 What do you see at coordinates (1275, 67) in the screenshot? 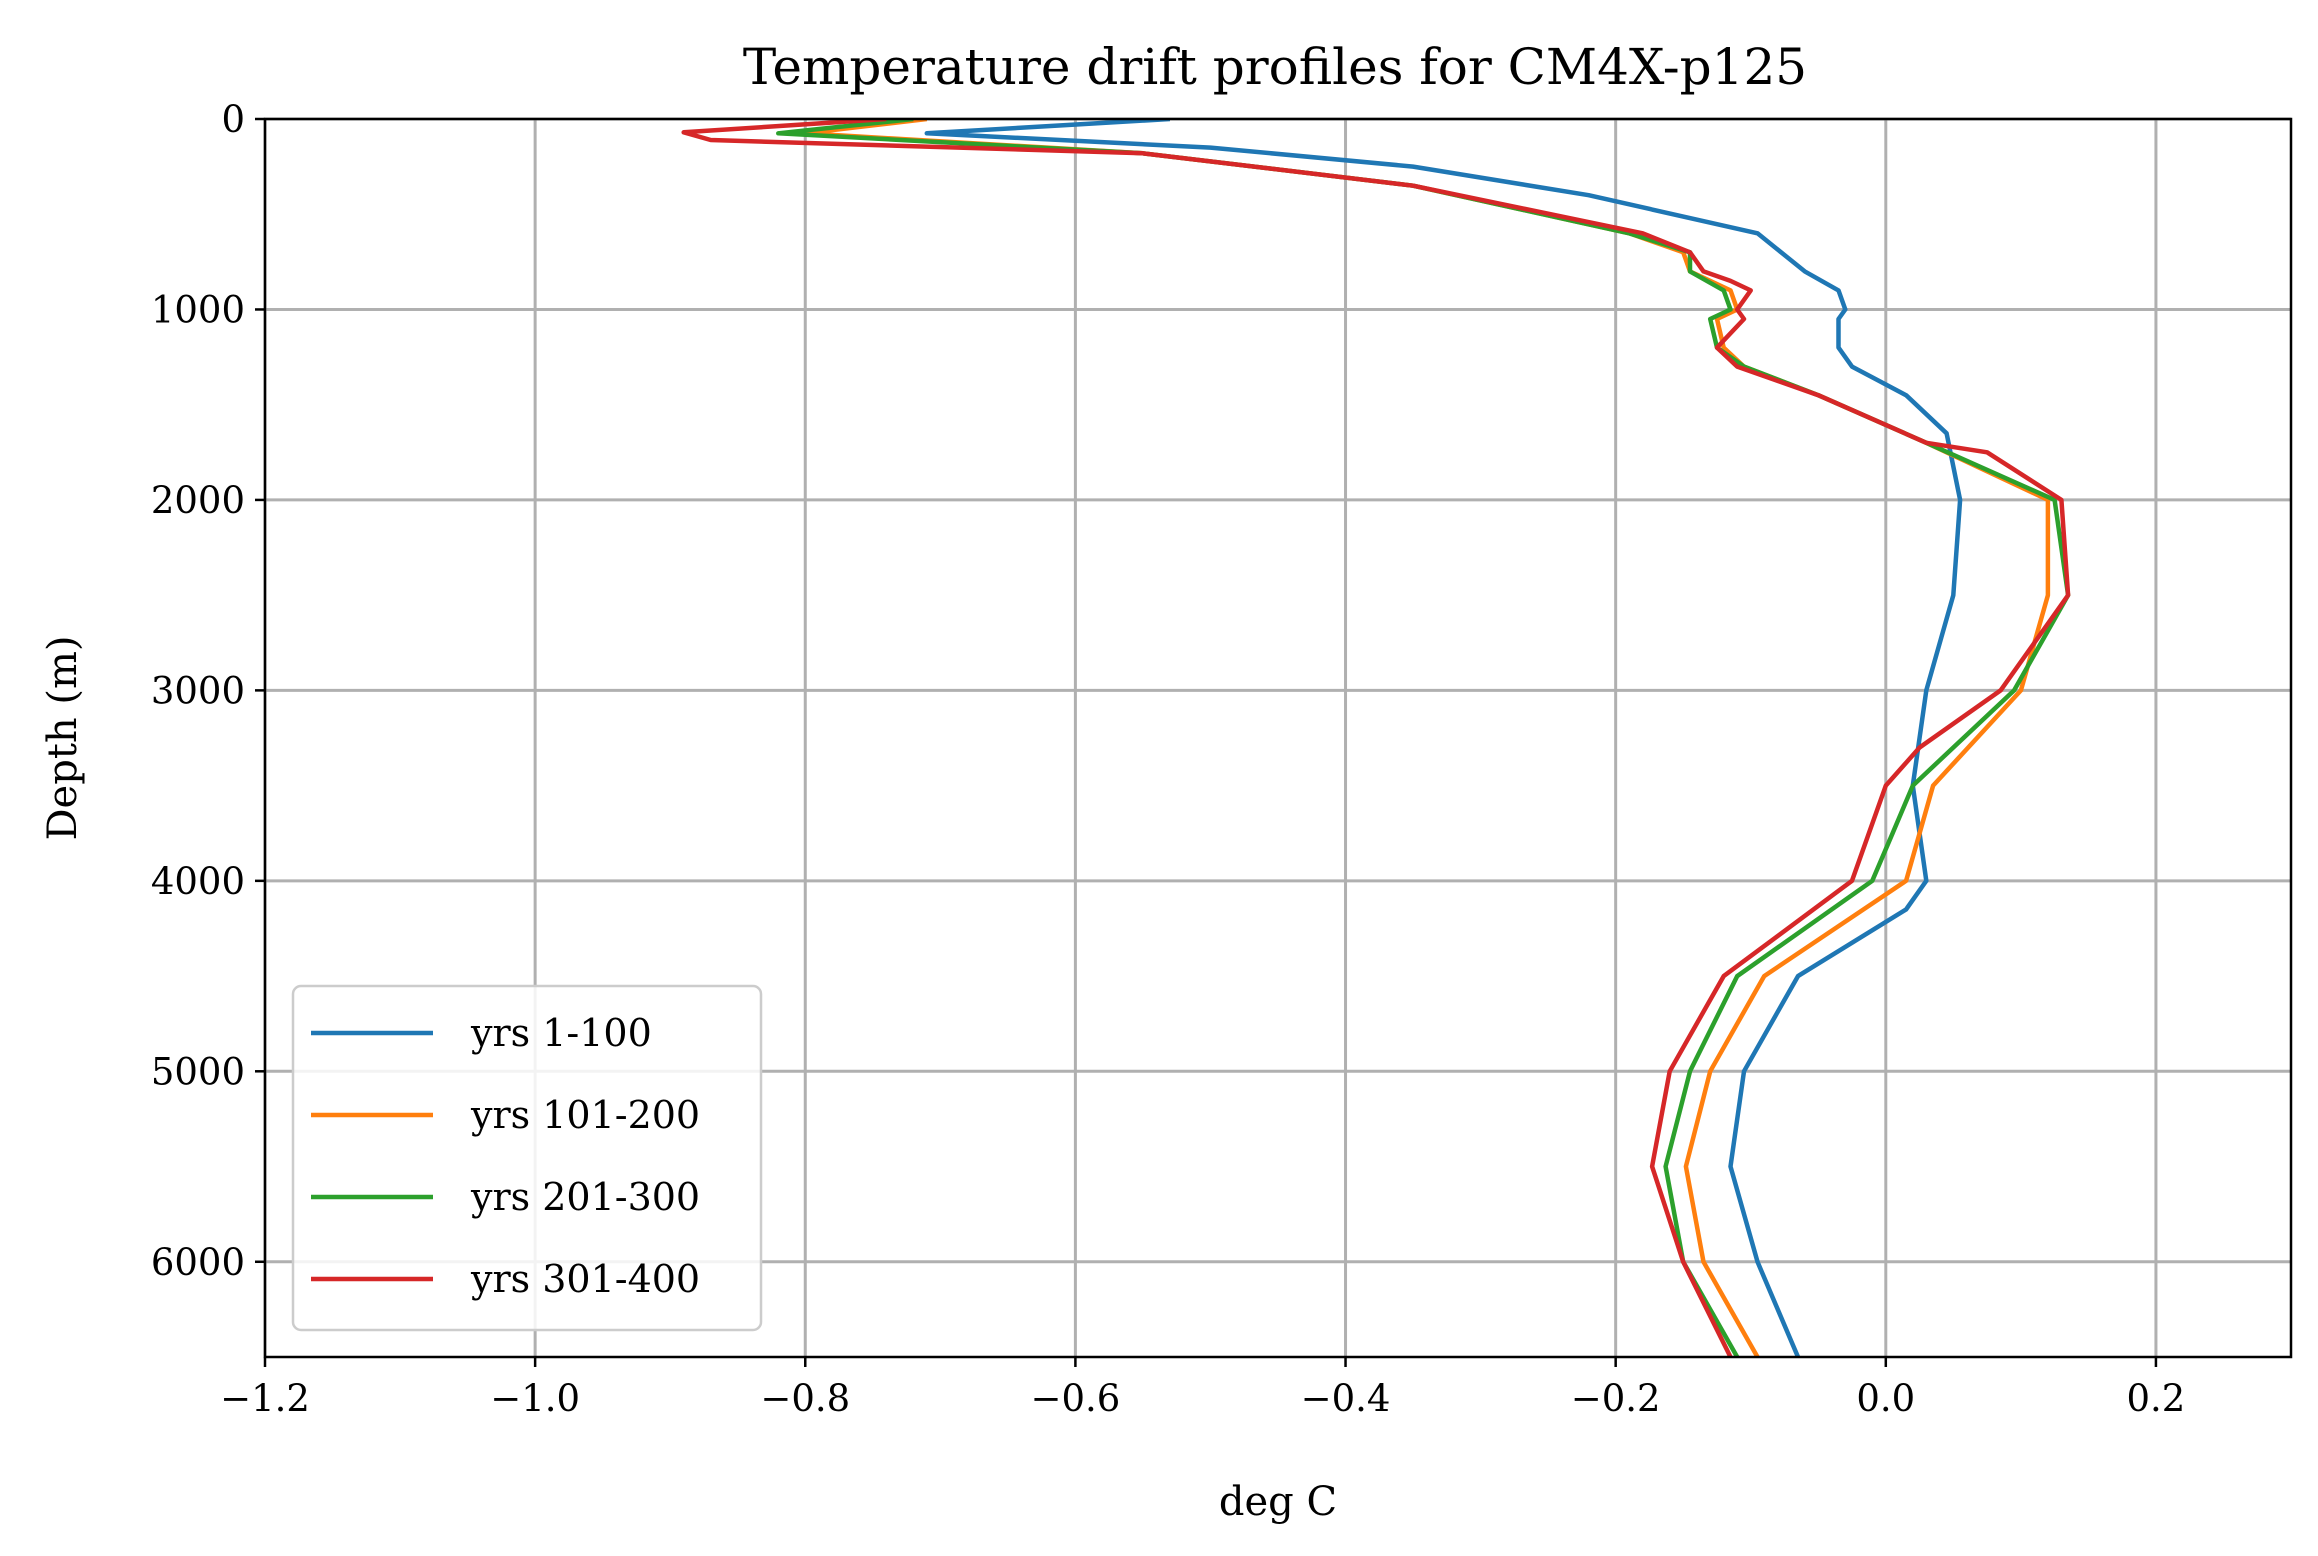
I see `chart-title: Temperature drift profiles for CM4X-p125` at bounding box center [1275, 67].